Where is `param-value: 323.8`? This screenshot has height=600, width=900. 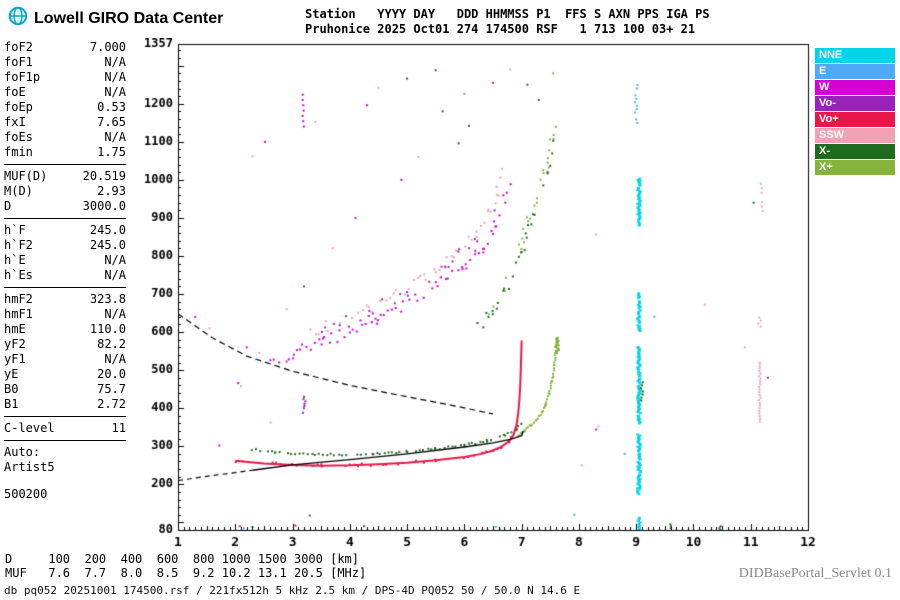 param-value: 323.8 is located at coordinates (107, 299).